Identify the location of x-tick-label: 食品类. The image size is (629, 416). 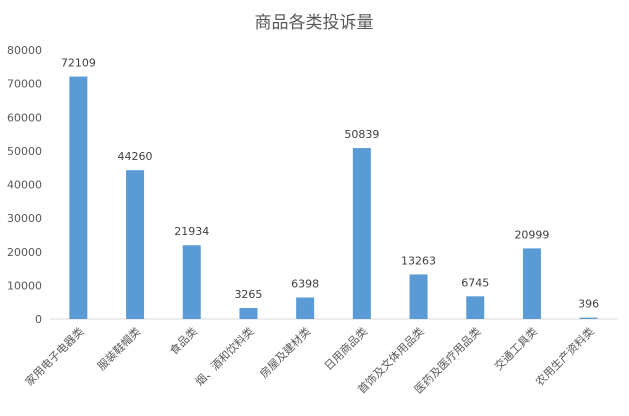
(183, 340).